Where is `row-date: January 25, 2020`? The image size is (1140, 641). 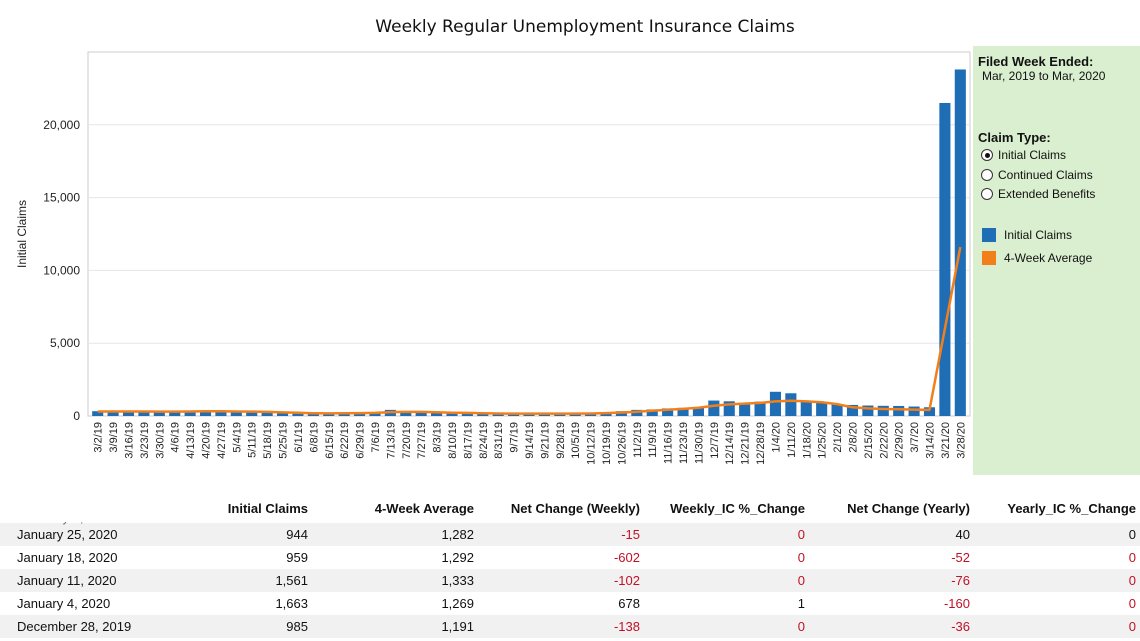 row-date: January 25, 2020 is located at coordinates (67, 534).